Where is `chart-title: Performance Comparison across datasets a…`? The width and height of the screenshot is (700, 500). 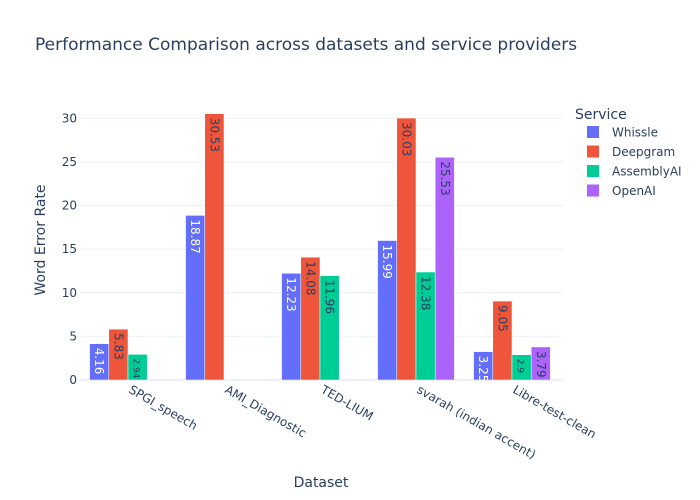 chart-title: Performance Comparison across datasets a… is located at coordinates (306, 45).